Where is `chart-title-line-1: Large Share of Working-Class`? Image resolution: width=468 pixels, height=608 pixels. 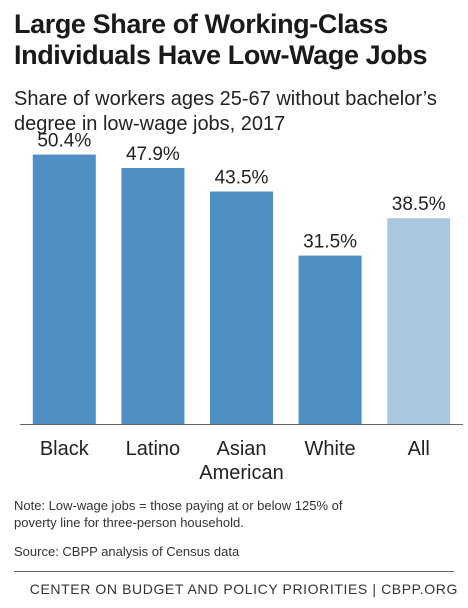 chart-title-line-1: Large Share of Working-Class is located at coordinates (201, 24).